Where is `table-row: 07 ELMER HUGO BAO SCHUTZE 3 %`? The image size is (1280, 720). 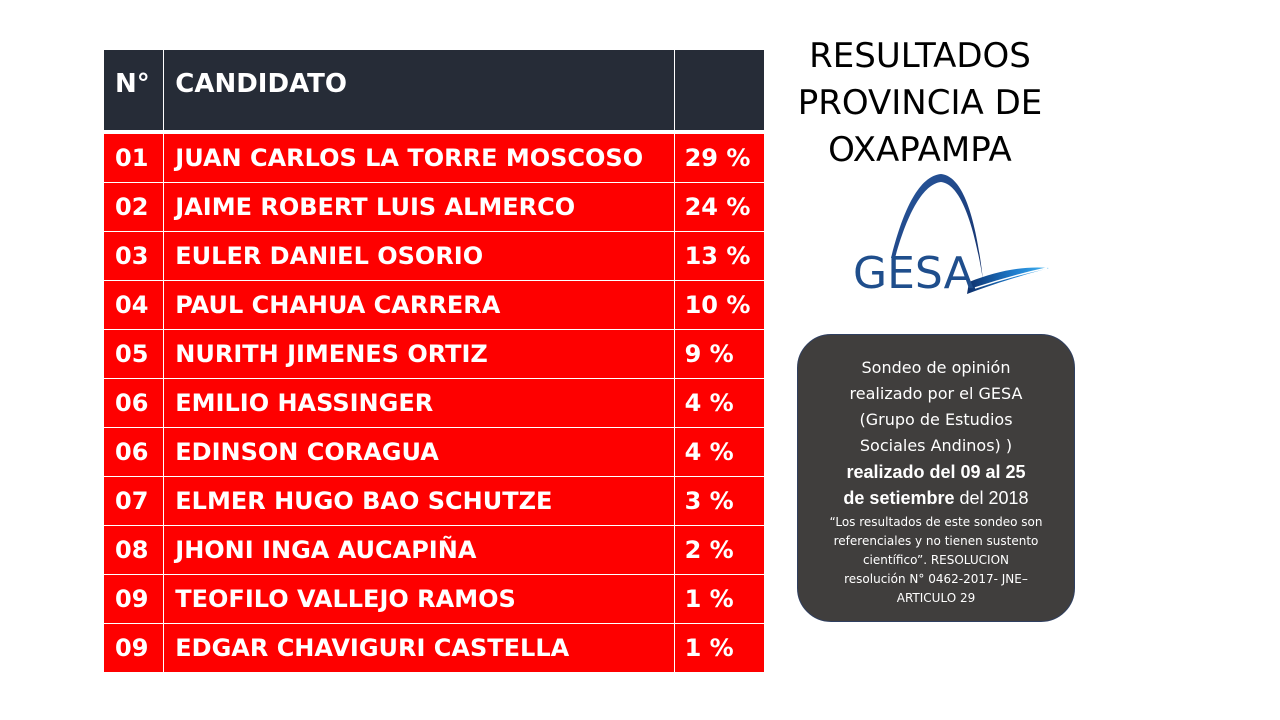 table-row: 07 ELMER HUGO BAO SCHUTZE 3 % is located at coordinates (434, 501).